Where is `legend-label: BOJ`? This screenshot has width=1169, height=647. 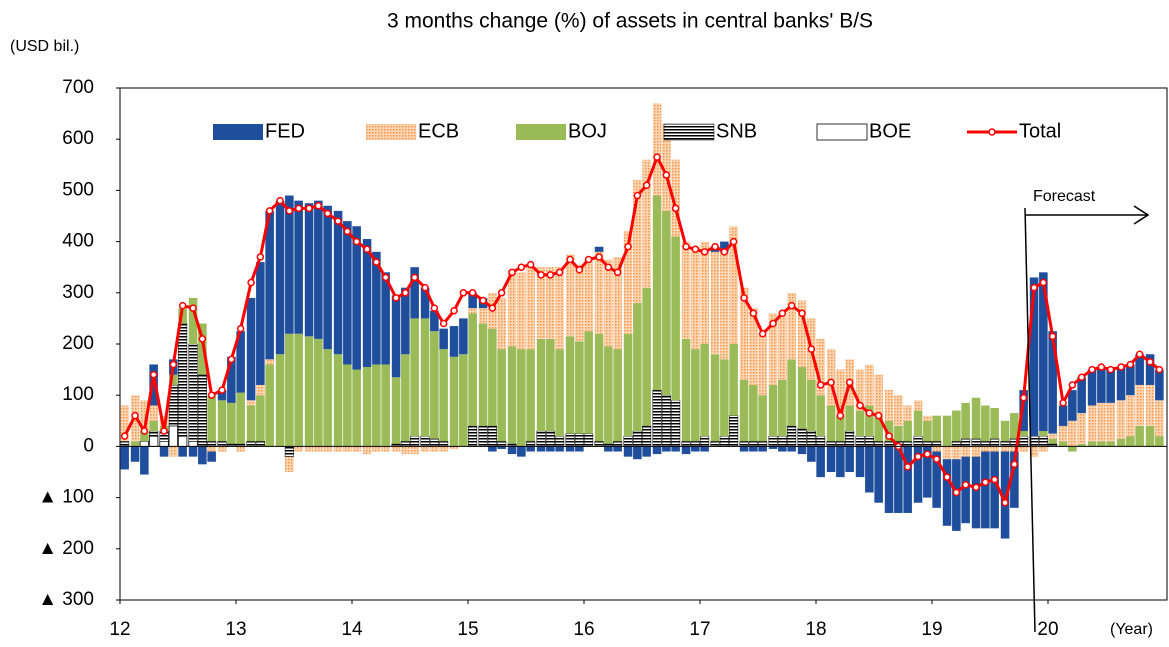
legend-label: BOJ is located at coordinates (587, 131).